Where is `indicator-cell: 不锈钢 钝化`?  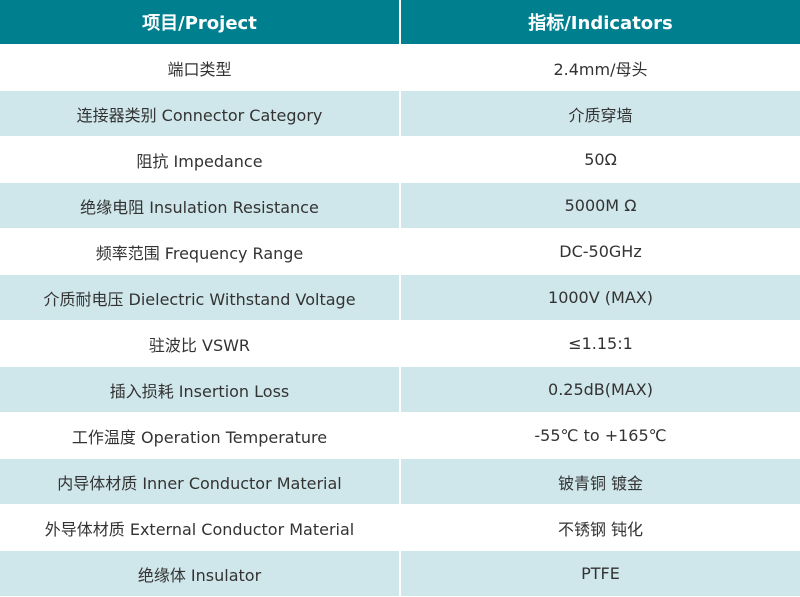
indicator-cell: 不锈钢 钝化 is located at coordinates (600, 527).